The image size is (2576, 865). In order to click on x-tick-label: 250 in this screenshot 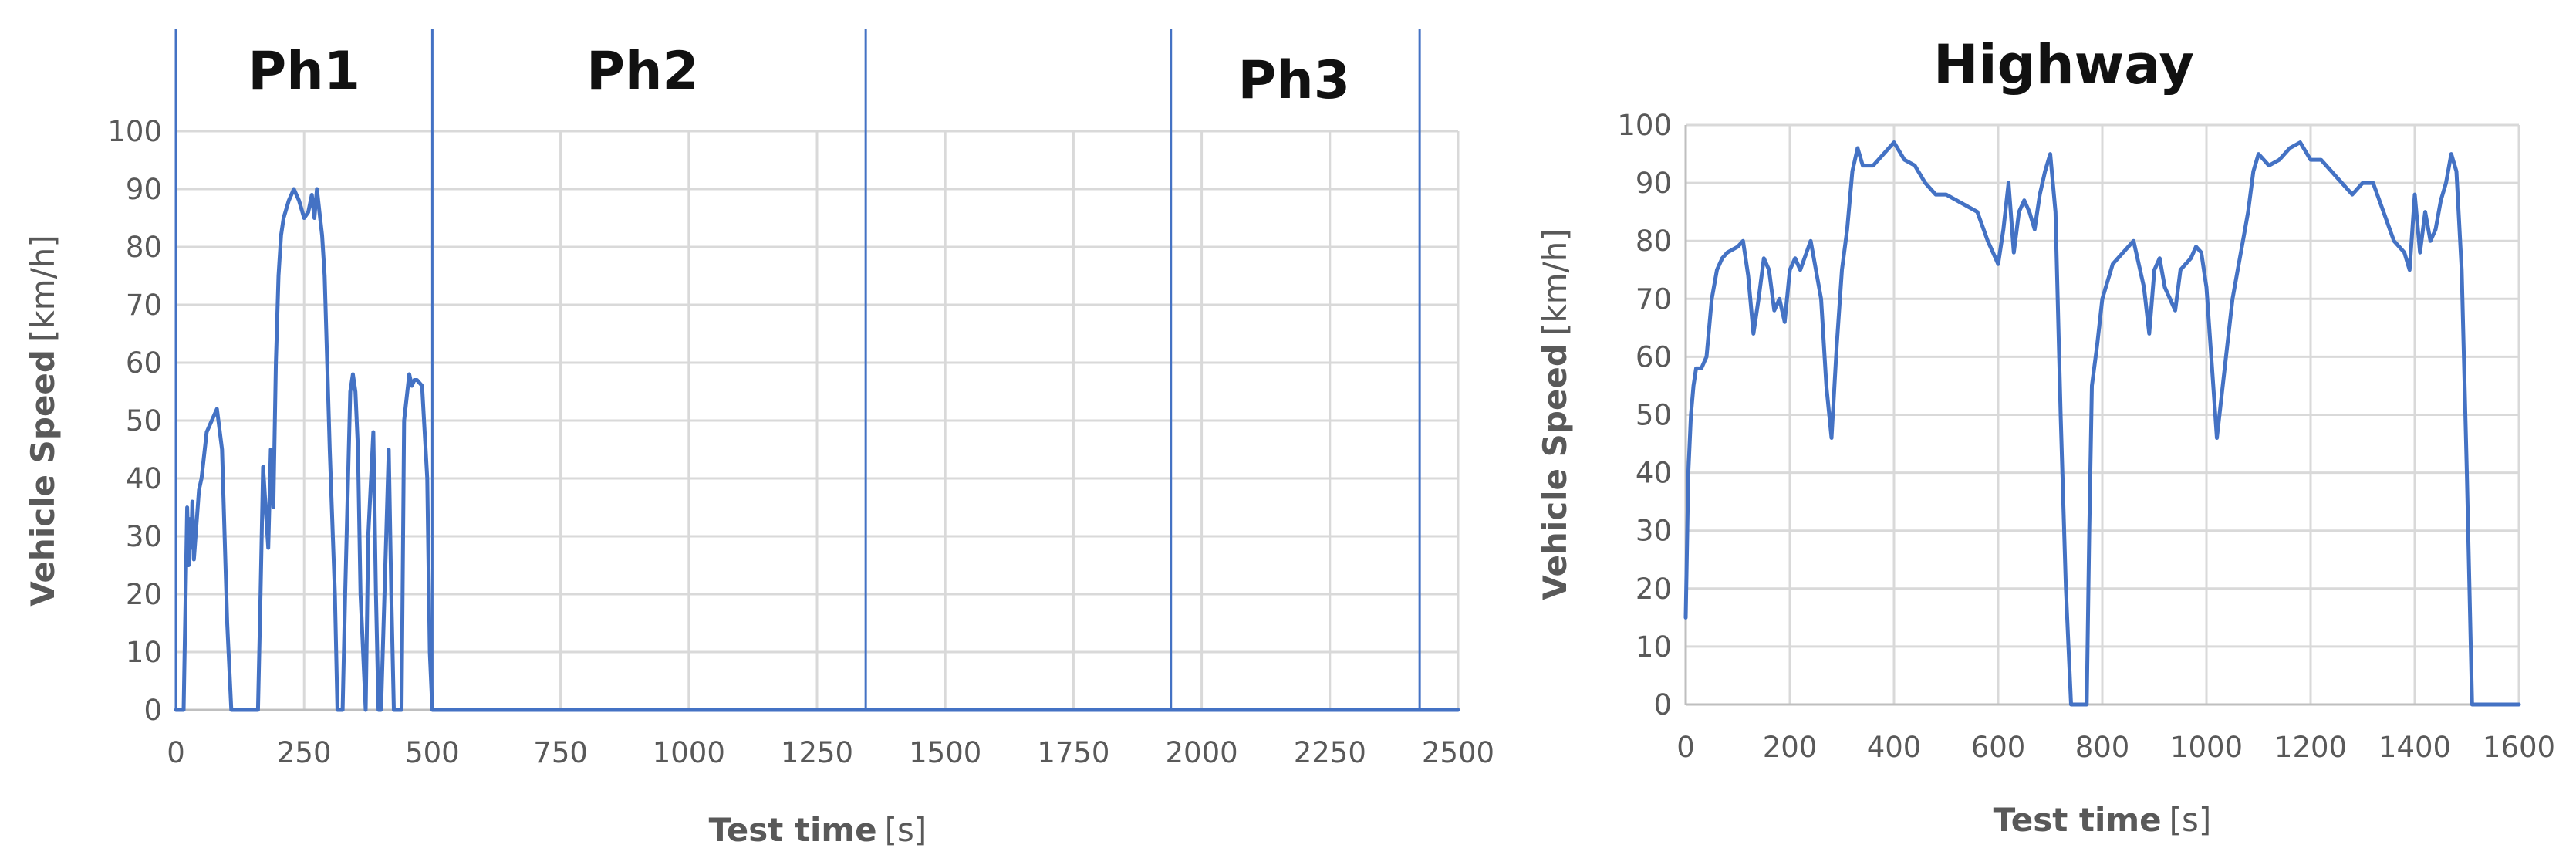, I will do `click(305, 753)`.